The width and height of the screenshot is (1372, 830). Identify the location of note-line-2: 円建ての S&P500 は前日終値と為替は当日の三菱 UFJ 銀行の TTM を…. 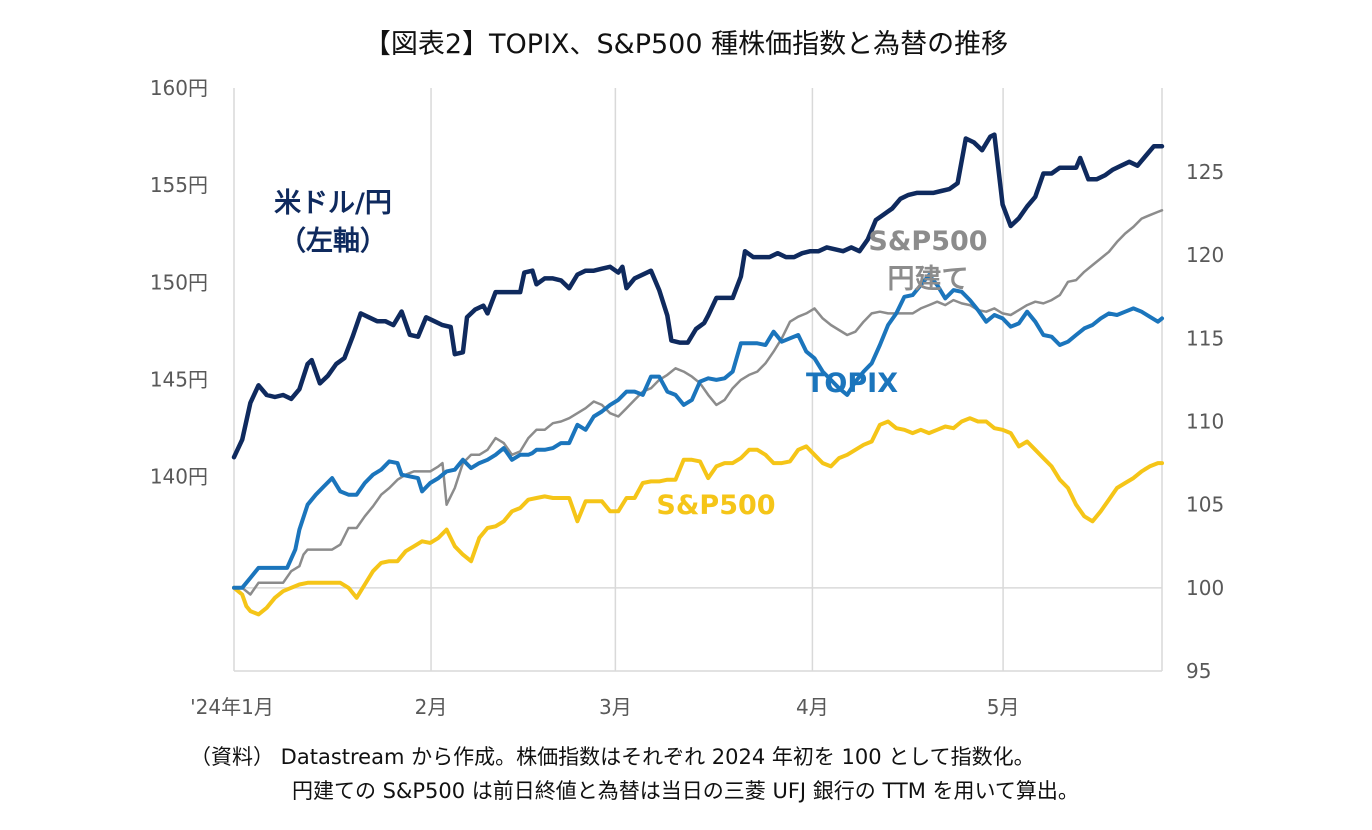
(685, 791).